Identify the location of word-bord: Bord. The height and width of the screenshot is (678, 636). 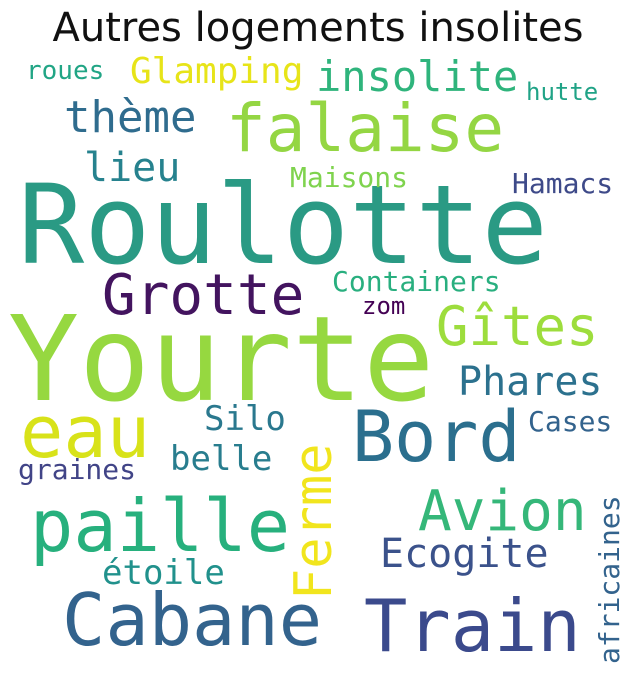
(436, 437).